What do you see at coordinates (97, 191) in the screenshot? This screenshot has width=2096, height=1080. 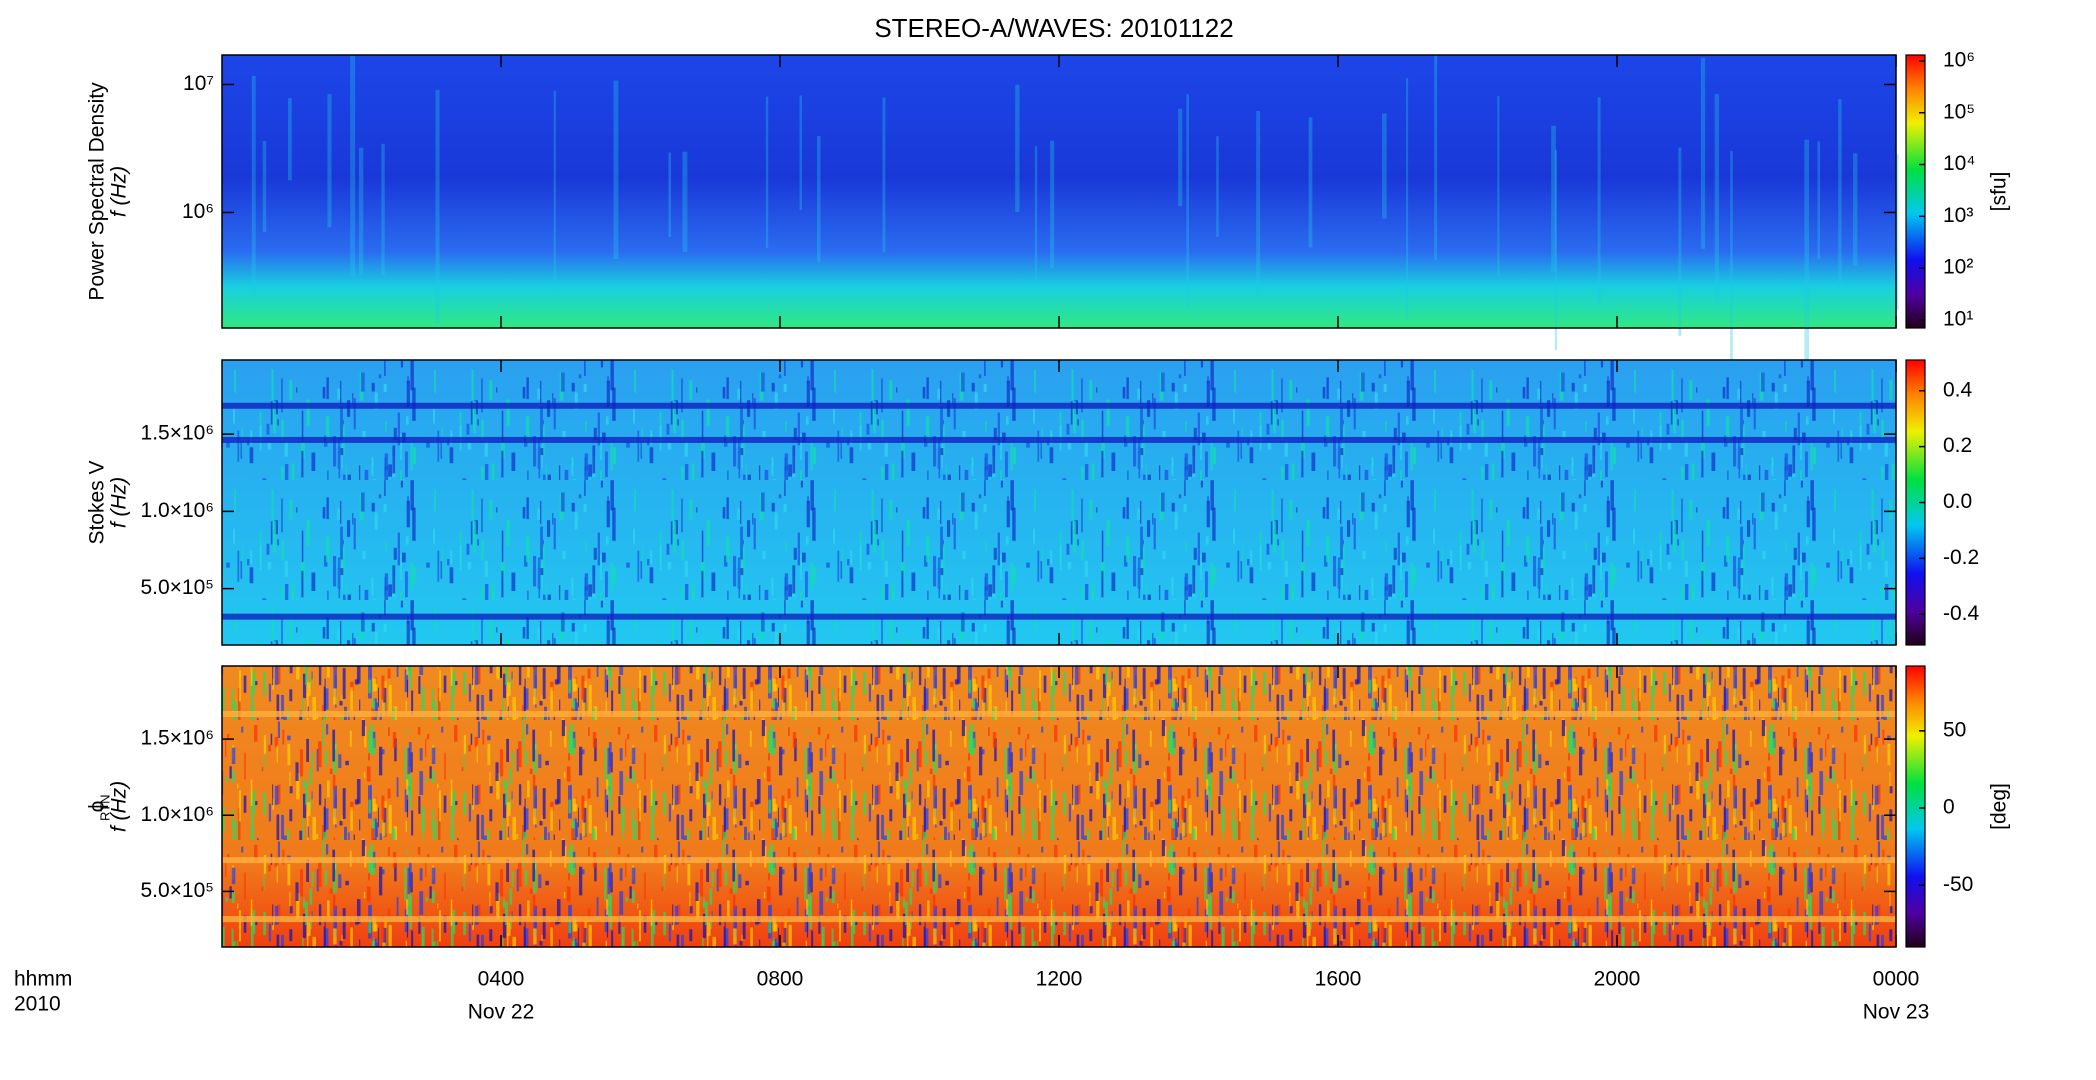 I see `y-axis-label: Power Spectral Density` at bounding box center [97, 191].